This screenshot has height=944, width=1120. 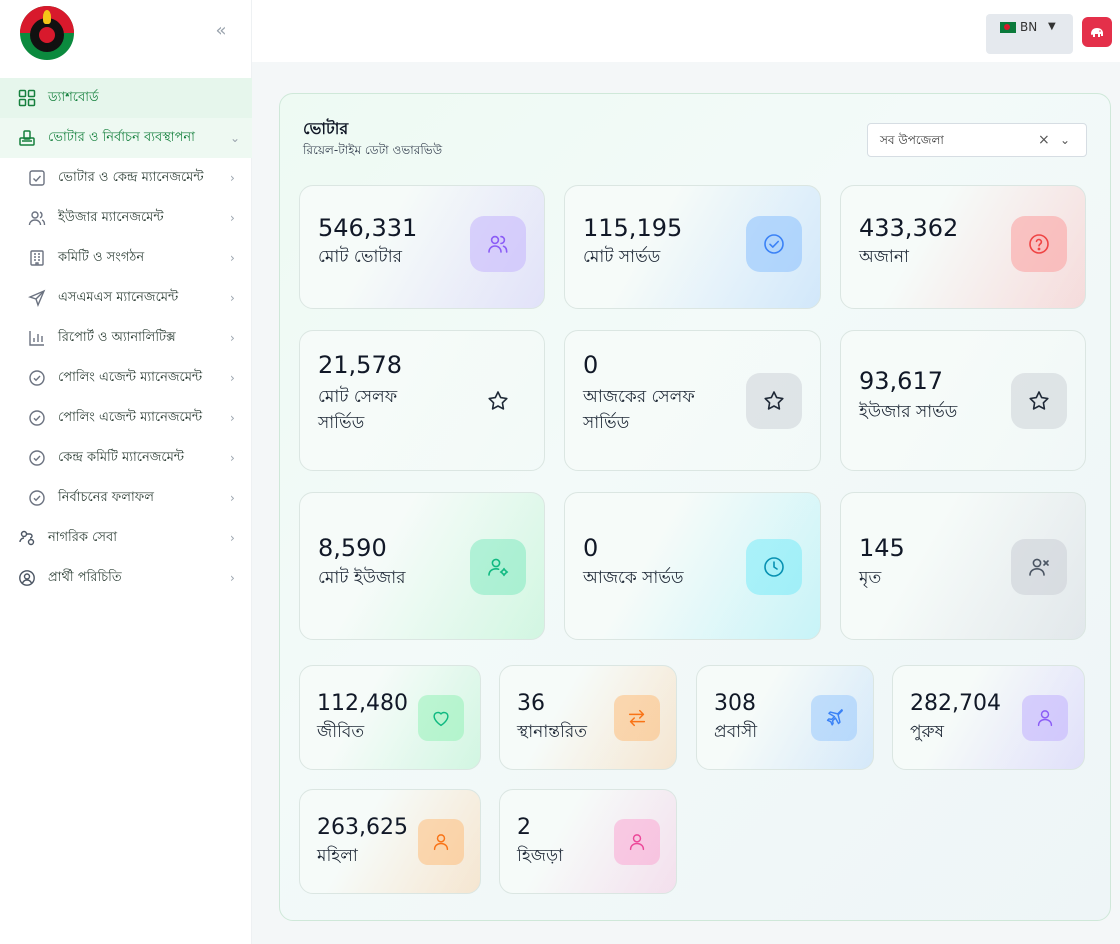 I want to click on stat-value: 8,590, so click(x=352, y=548).